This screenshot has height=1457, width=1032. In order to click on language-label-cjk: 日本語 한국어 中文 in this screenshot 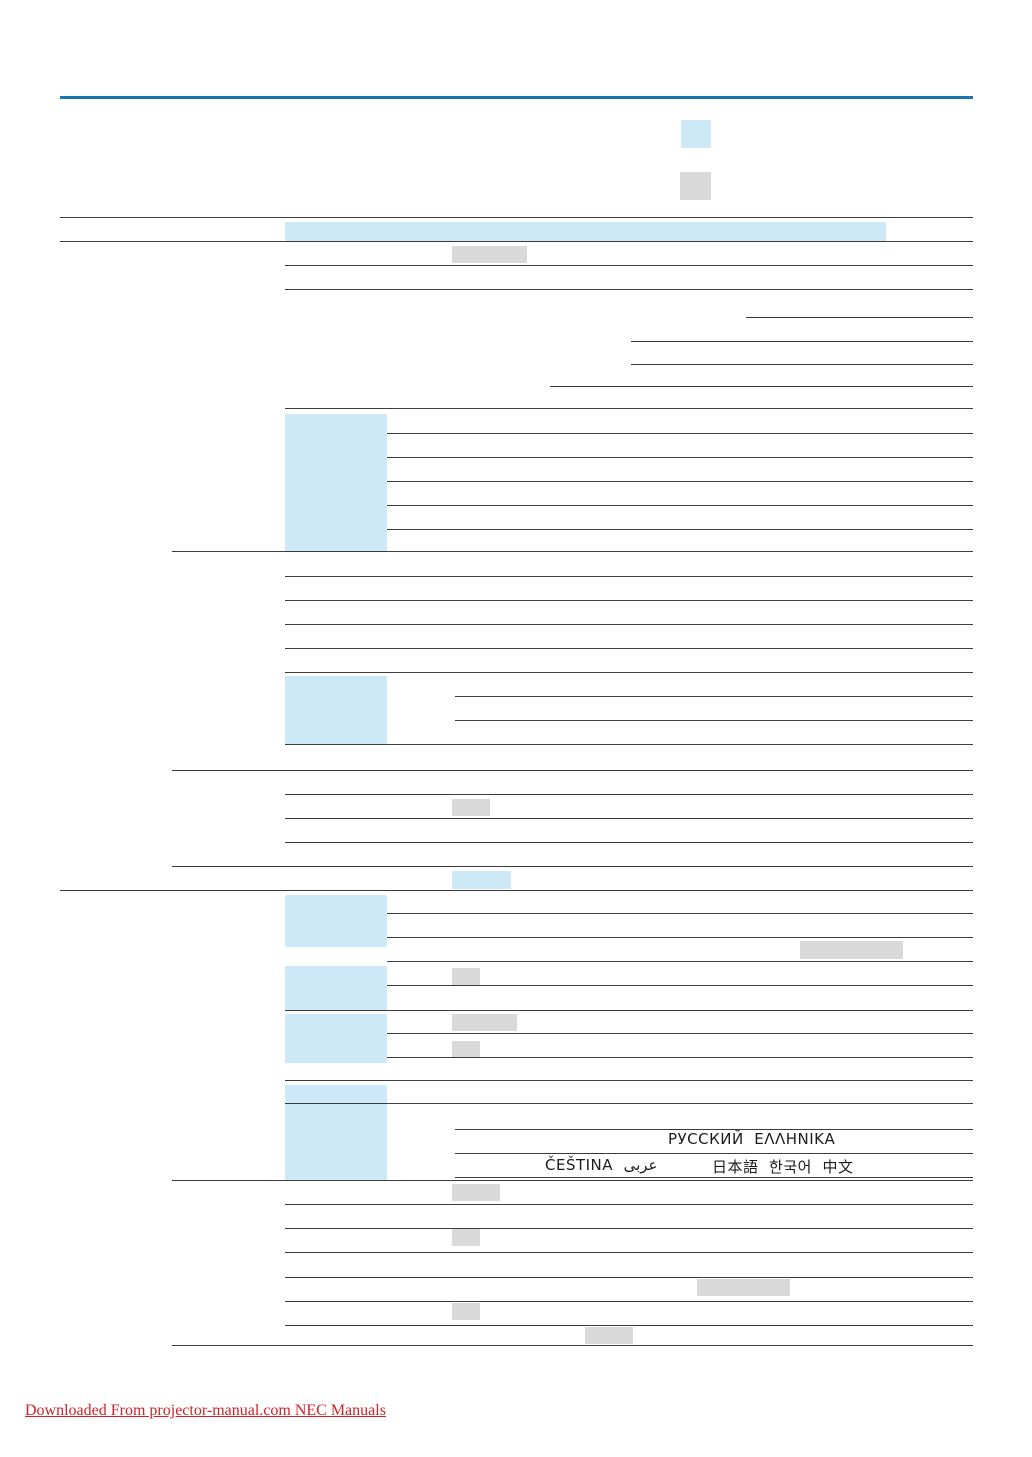, I will do `click(783, 1167)`.